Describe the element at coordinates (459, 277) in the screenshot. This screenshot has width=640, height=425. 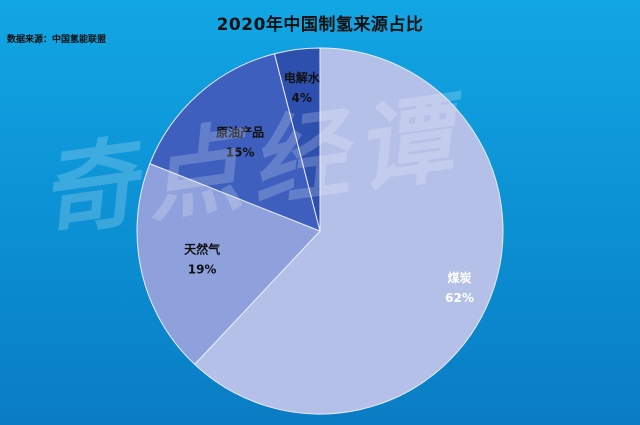
I see `slice-name-coal: 煤炭` at that location.